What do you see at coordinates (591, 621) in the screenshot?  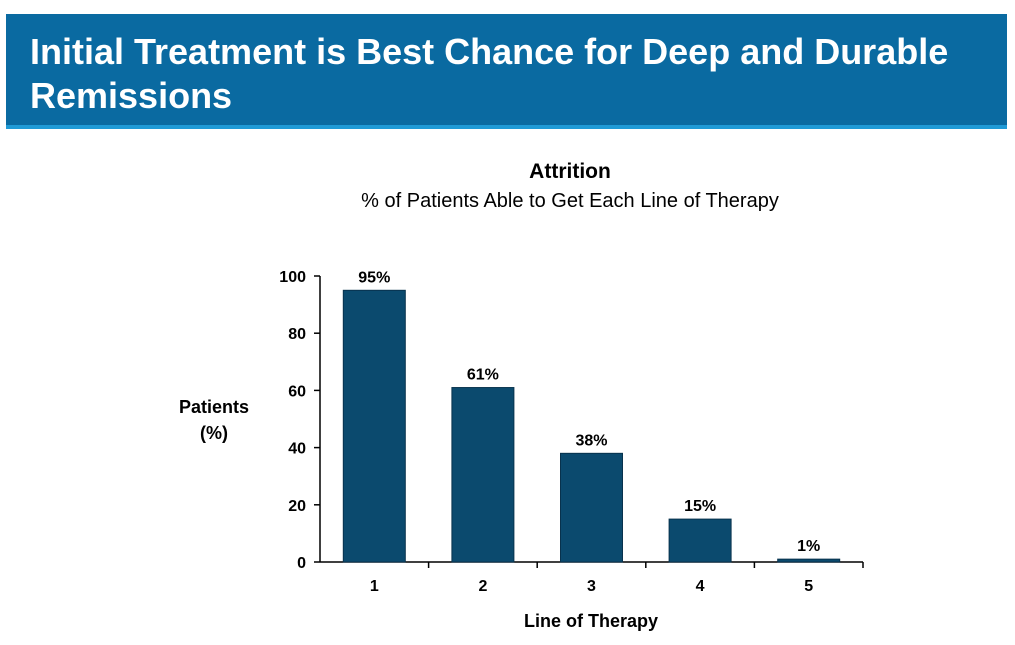 I see `x-axis-label: Line of Therapy` at bounding box center [591, 621].